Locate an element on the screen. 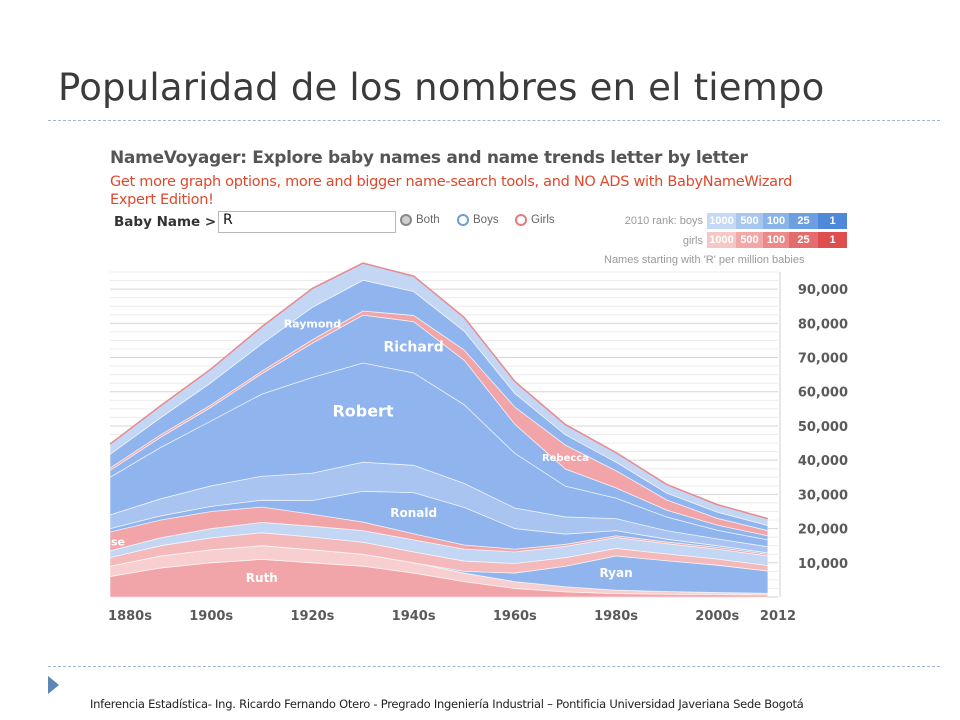  namevoyager-brand: NameVoyager is located at coordinates (175, 158).